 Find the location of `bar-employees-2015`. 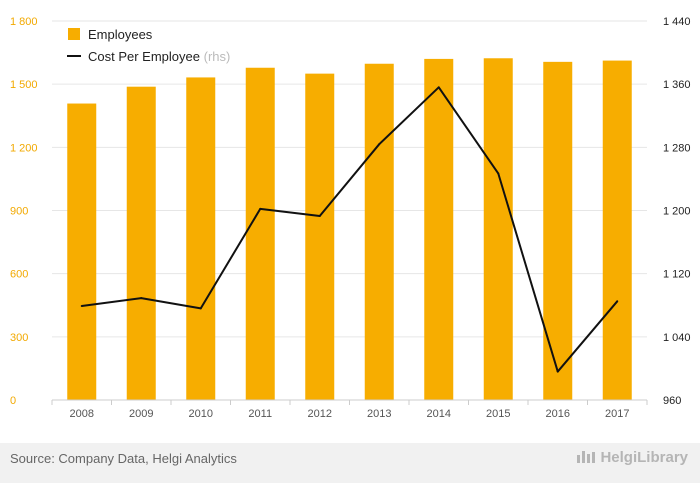

bar-employees-2015 is located at coordinates (498, 229).